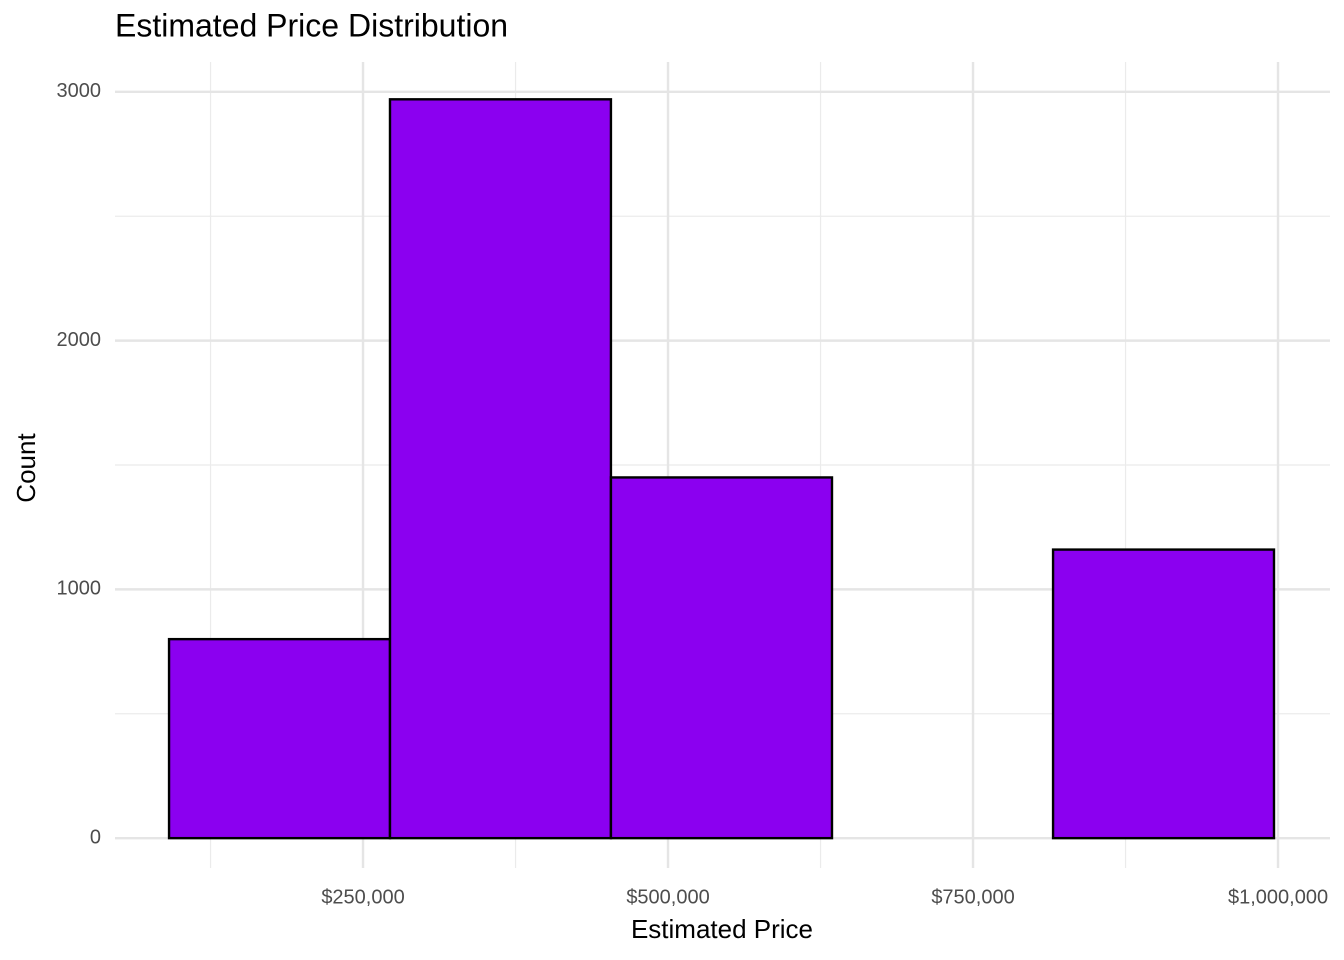 This screenshot has height=960, width=1344. I want to click on y-tick-label: 1000, so click(79, 589).